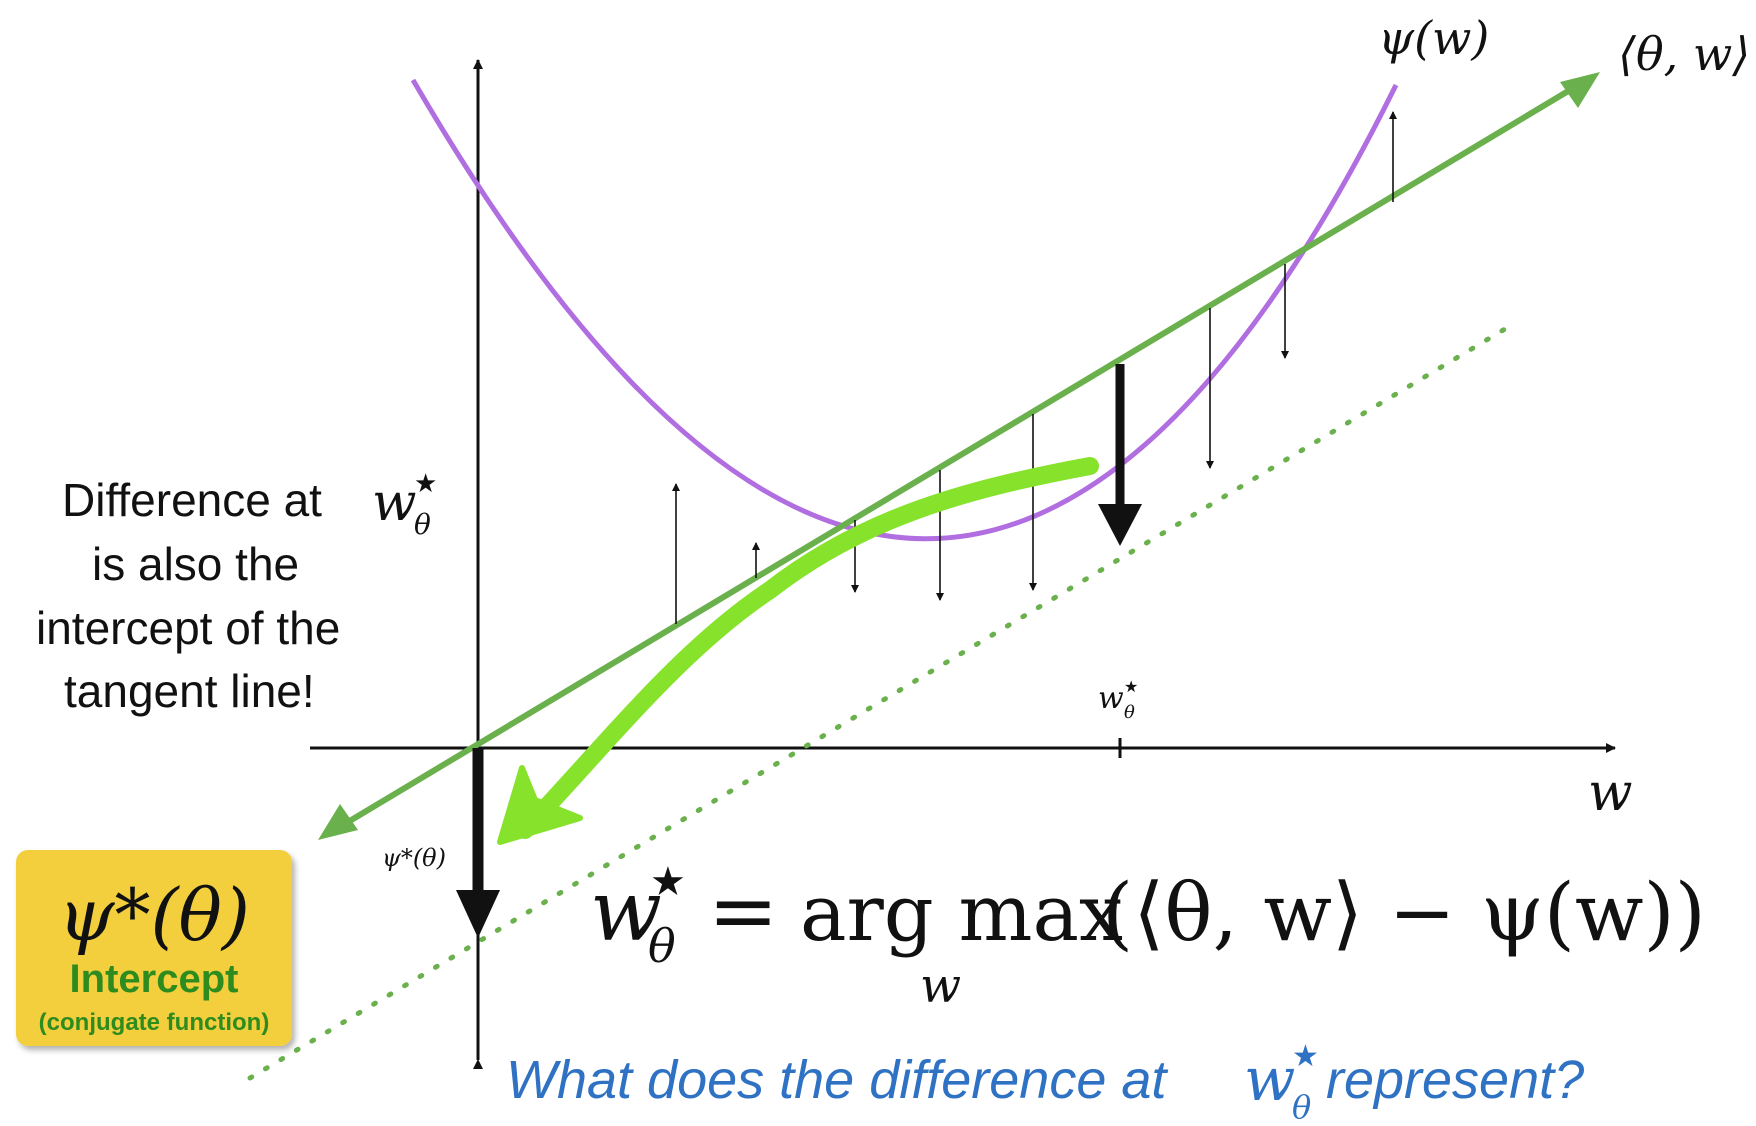 Image resolution: width=1756 pixels, height=1126 pixels. What do you see at coordinates (1684, 54) in the screenshot?
I see `inner-product-label: ⟨θ, w⟩` at bounding box center [1684, 54].